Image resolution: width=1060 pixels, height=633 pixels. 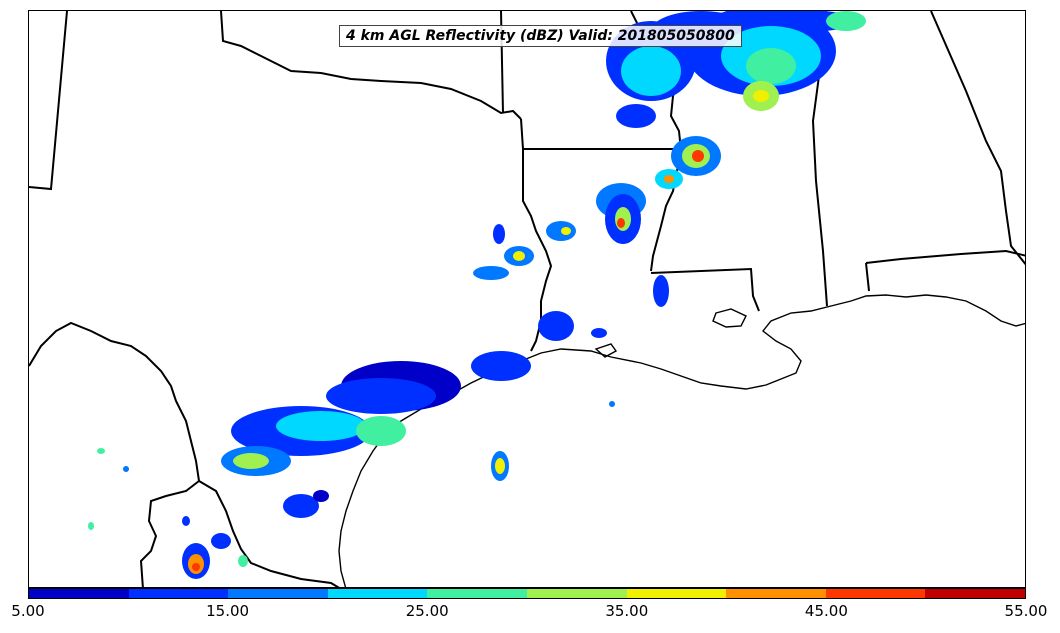 I want to click on colorbar-tick-label: 25.00, so click(x=427, y=611).